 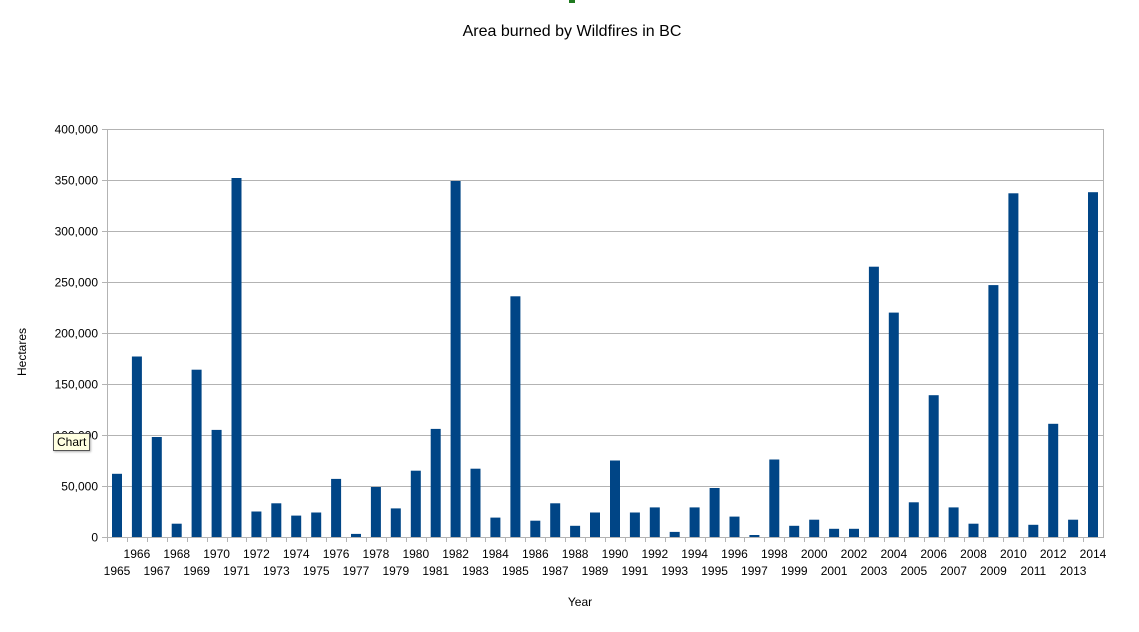 What do you see at coordinates (734, 554) in the screenshot?
I see `x-tick-label: 1996` at bounding box center [734, 554].